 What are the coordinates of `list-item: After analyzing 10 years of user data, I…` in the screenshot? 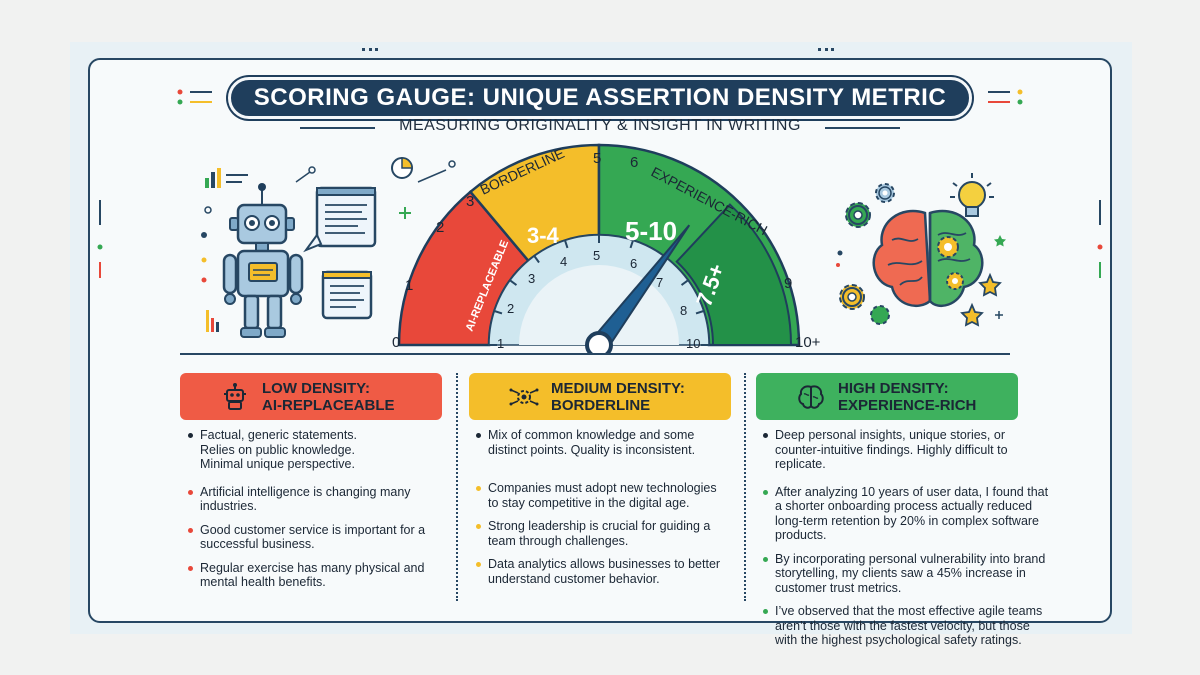 It's located at (905, 514).